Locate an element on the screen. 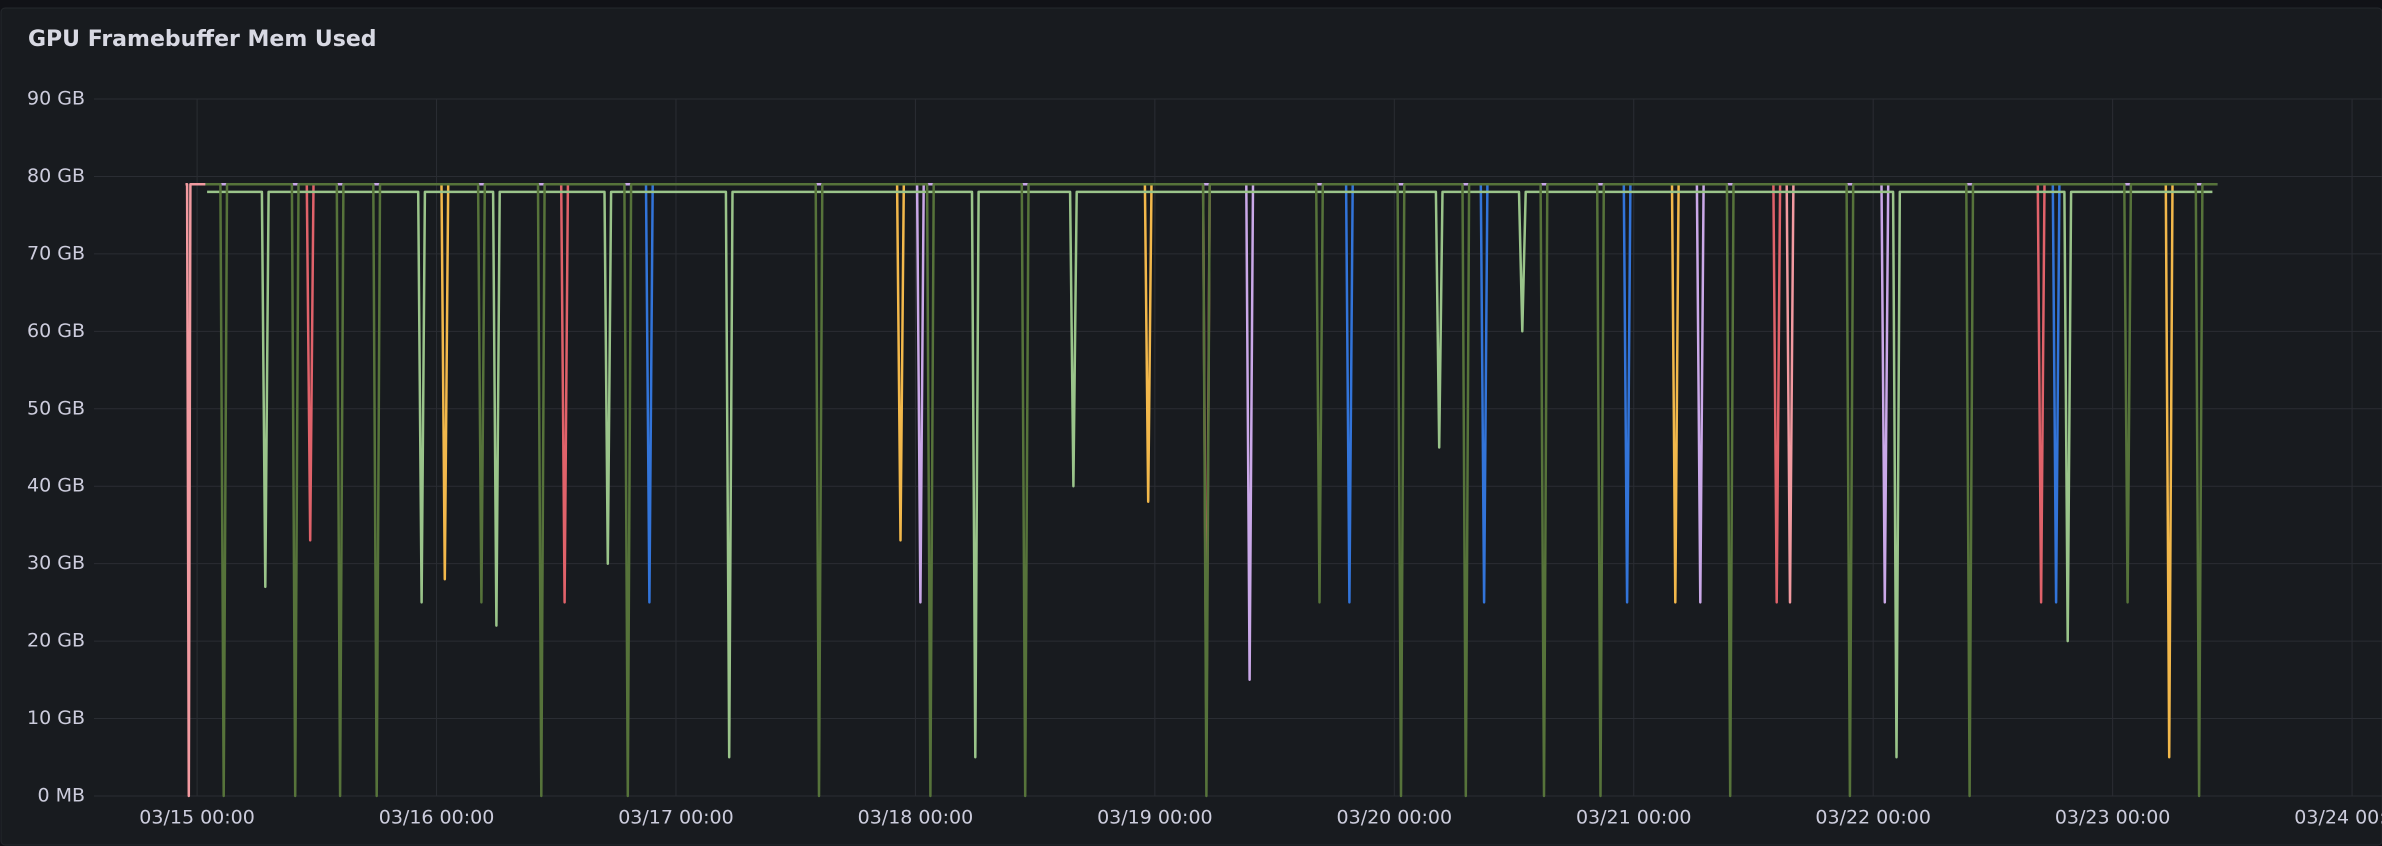 The width and height of the screenshot is (2382, 846). x-tick-label: 03/18 00:00 is located at coordinates (916, 818).